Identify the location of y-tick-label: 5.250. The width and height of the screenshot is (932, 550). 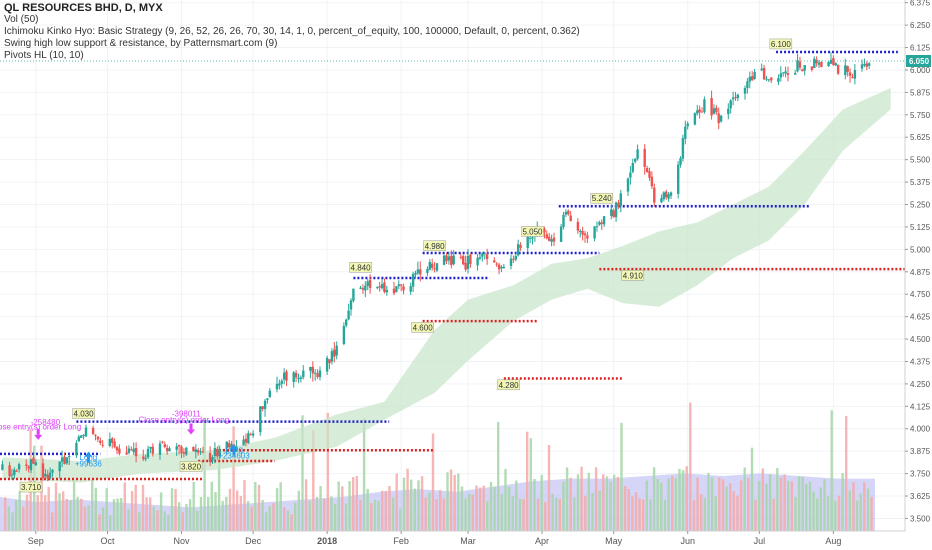
(920, 205).